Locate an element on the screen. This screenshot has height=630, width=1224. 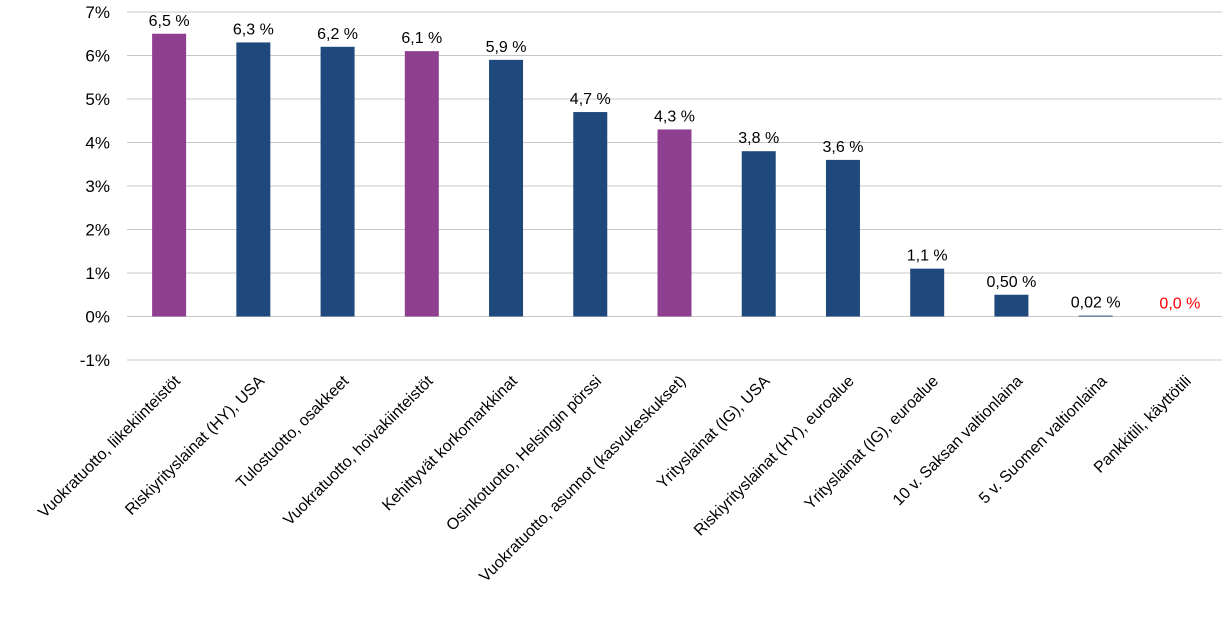
category-label: Riskiyrityslainat (HY), USA is located at coordinates (195, 446).